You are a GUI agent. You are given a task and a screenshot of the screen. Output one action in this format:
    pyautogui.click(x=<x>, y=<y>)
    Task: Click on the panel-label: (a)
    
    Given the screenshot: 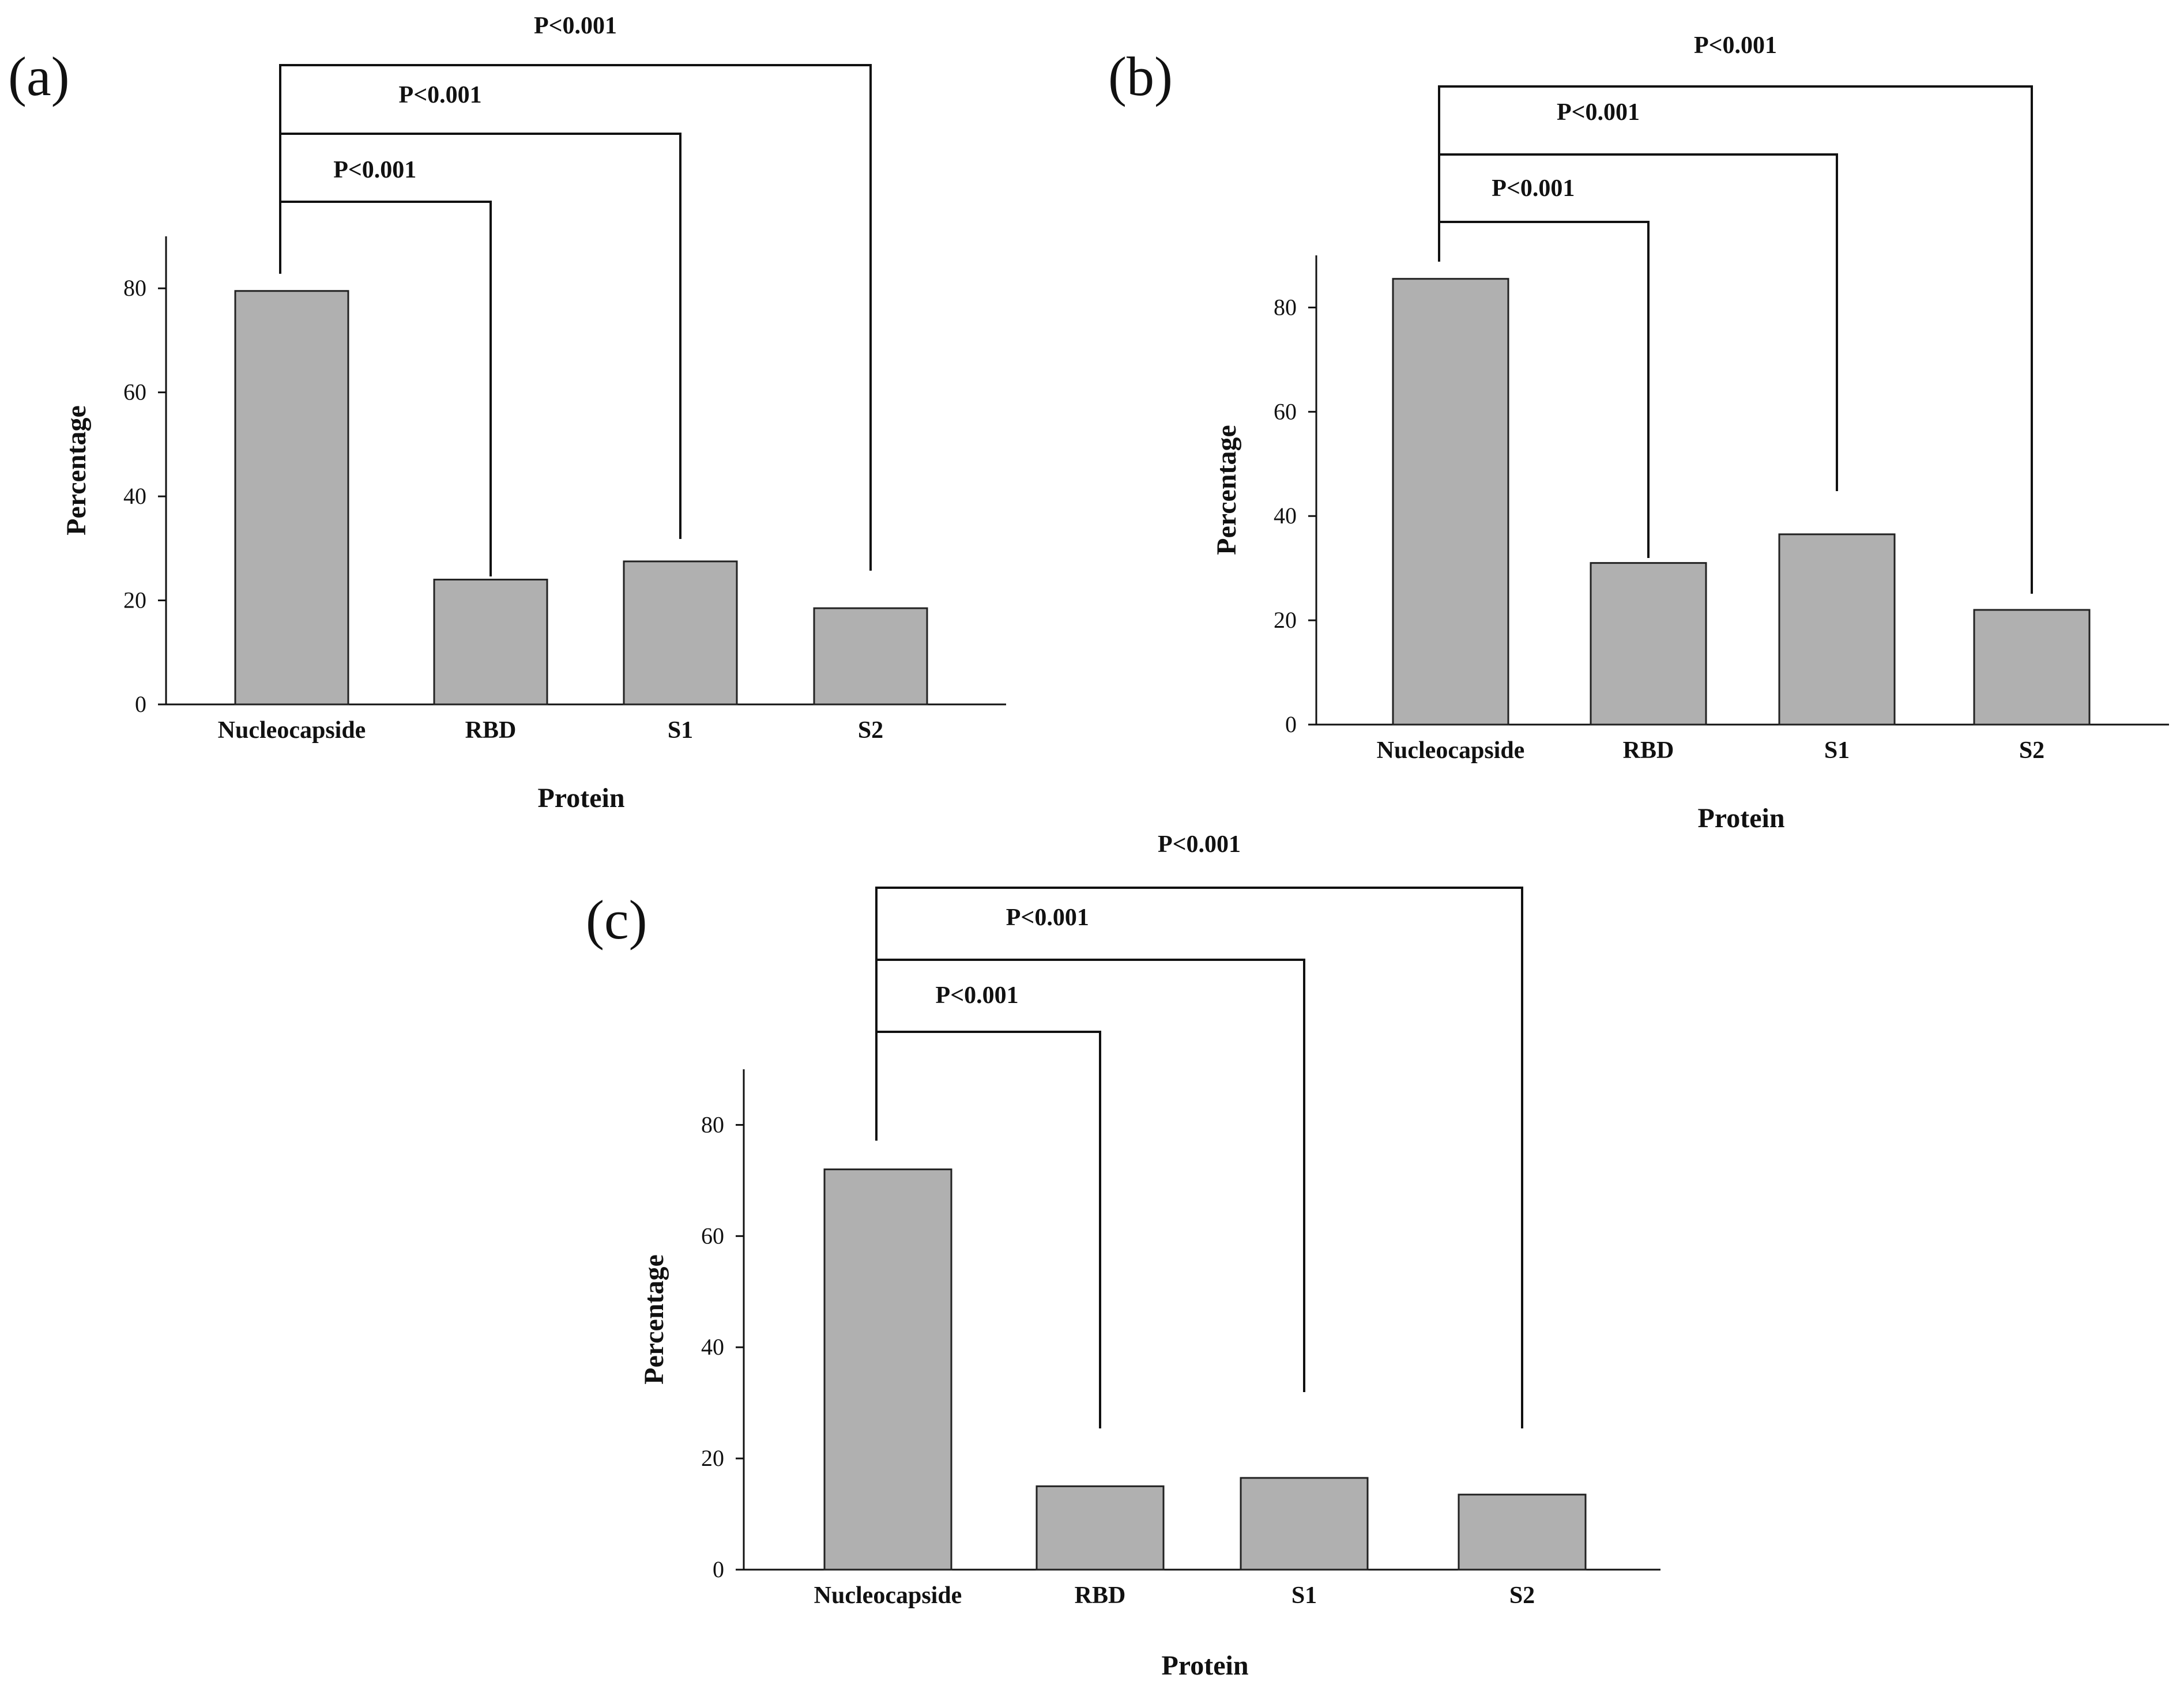 What is the action you would take?
    pyautogui.click(x=39, y=76)
    